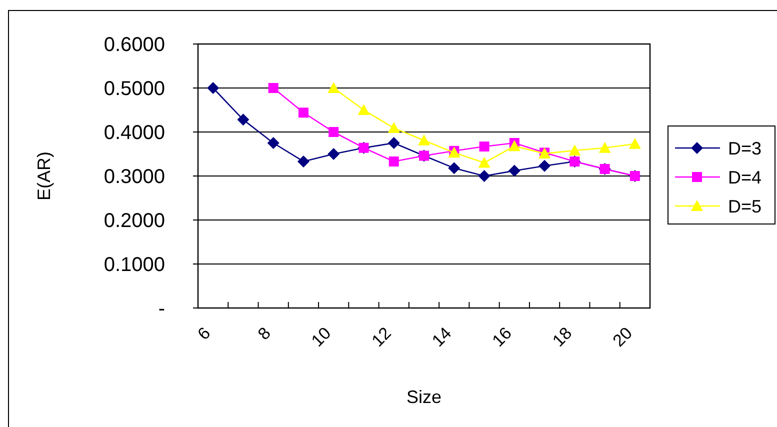  What do you see at coordinates (134, 177) in the screenshot?
I see `y-tick-label: 0.3000` at bounding box center [134, 177].